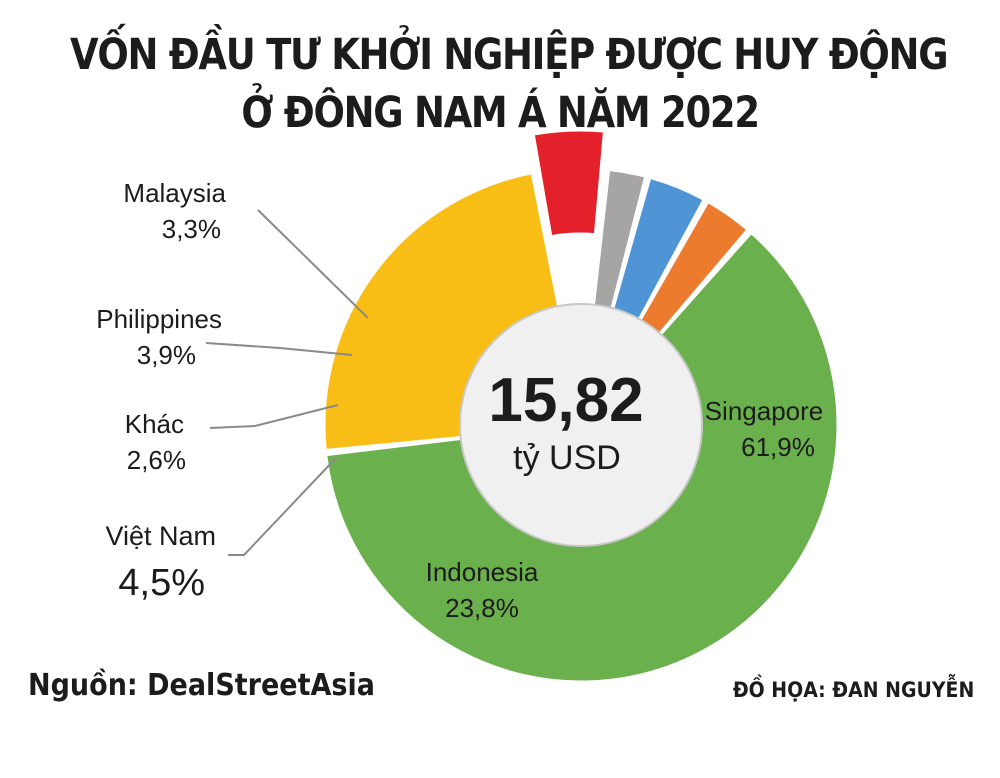 Image resolution: width=1000 pixels, height=778 pixels. What do you see at coordinates (161, 583) in the screenshot?
I see `slice-value-vietnam: 4,5%` at bounding box center [161, 583].